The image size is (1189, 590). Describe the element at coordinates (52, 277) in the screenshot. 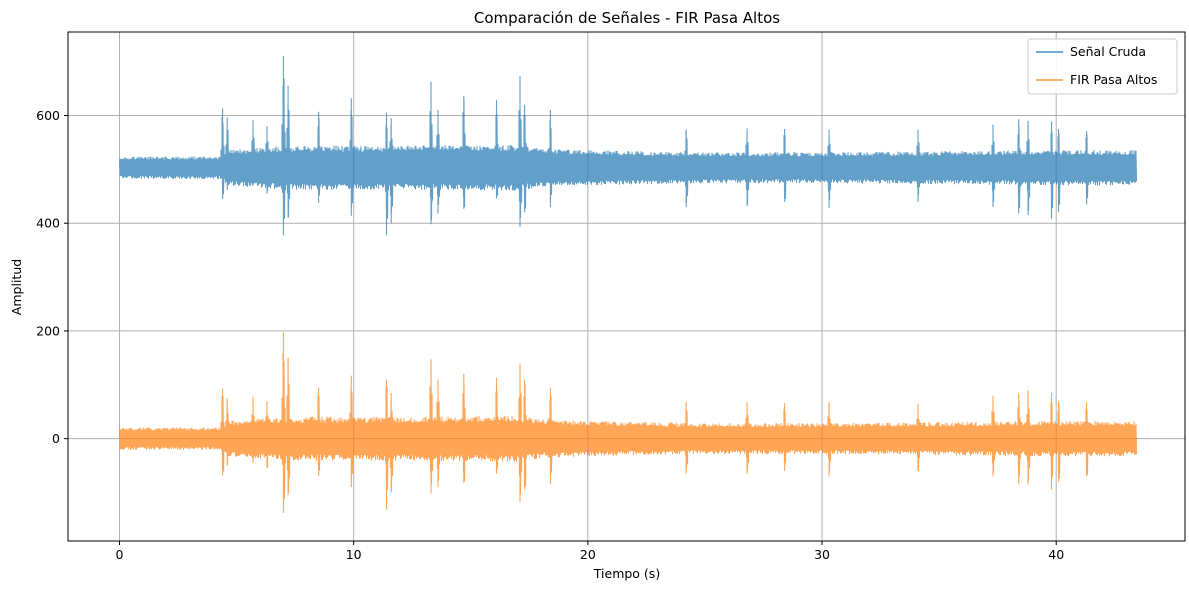

I see `y-axis: 0 200 400 600` at that location.